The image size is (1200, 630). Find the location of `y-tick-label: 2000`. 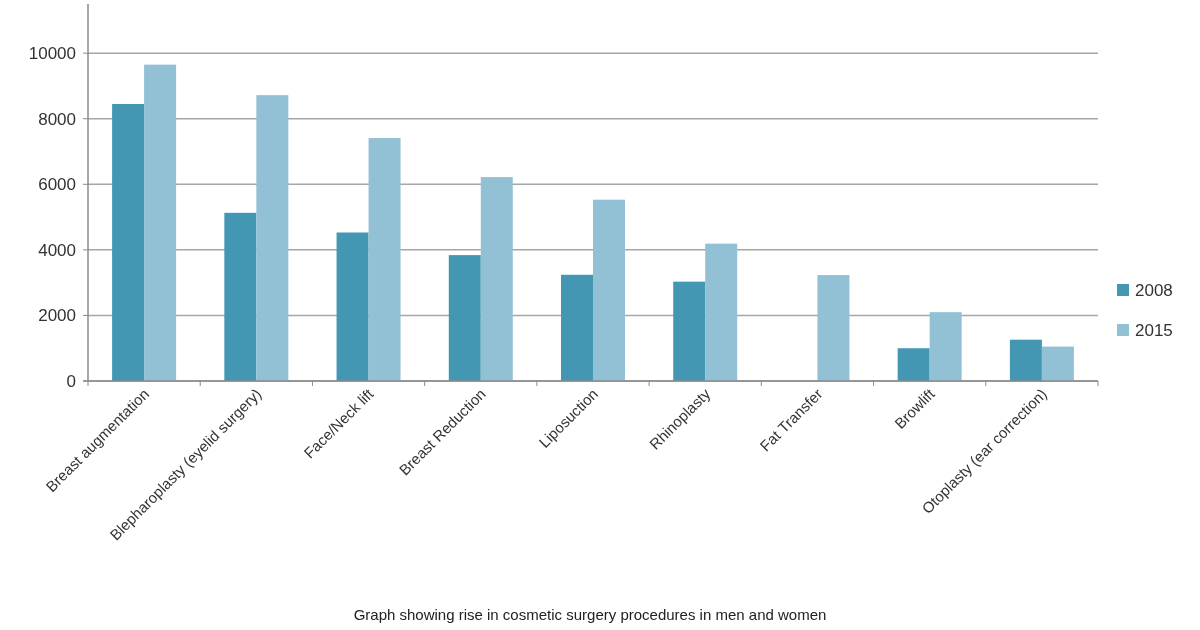

y-tick-label: 2000 is located at coordinates (57, 316).